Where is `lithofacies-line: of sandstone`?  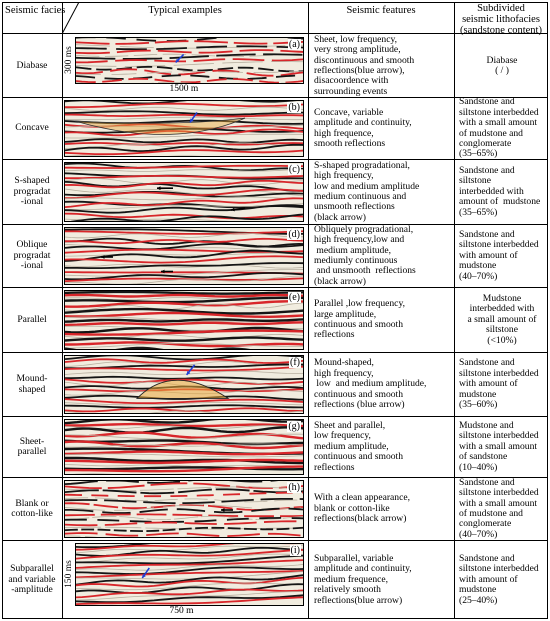
lithofacies-line: of sandstone is located at coordinates (483, 457).